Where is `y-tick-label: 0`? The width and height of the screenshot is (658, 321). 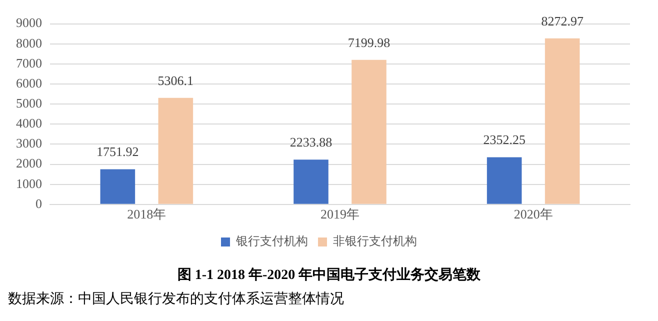
y-tick-label: 0 is located at coordinates (39, 203).